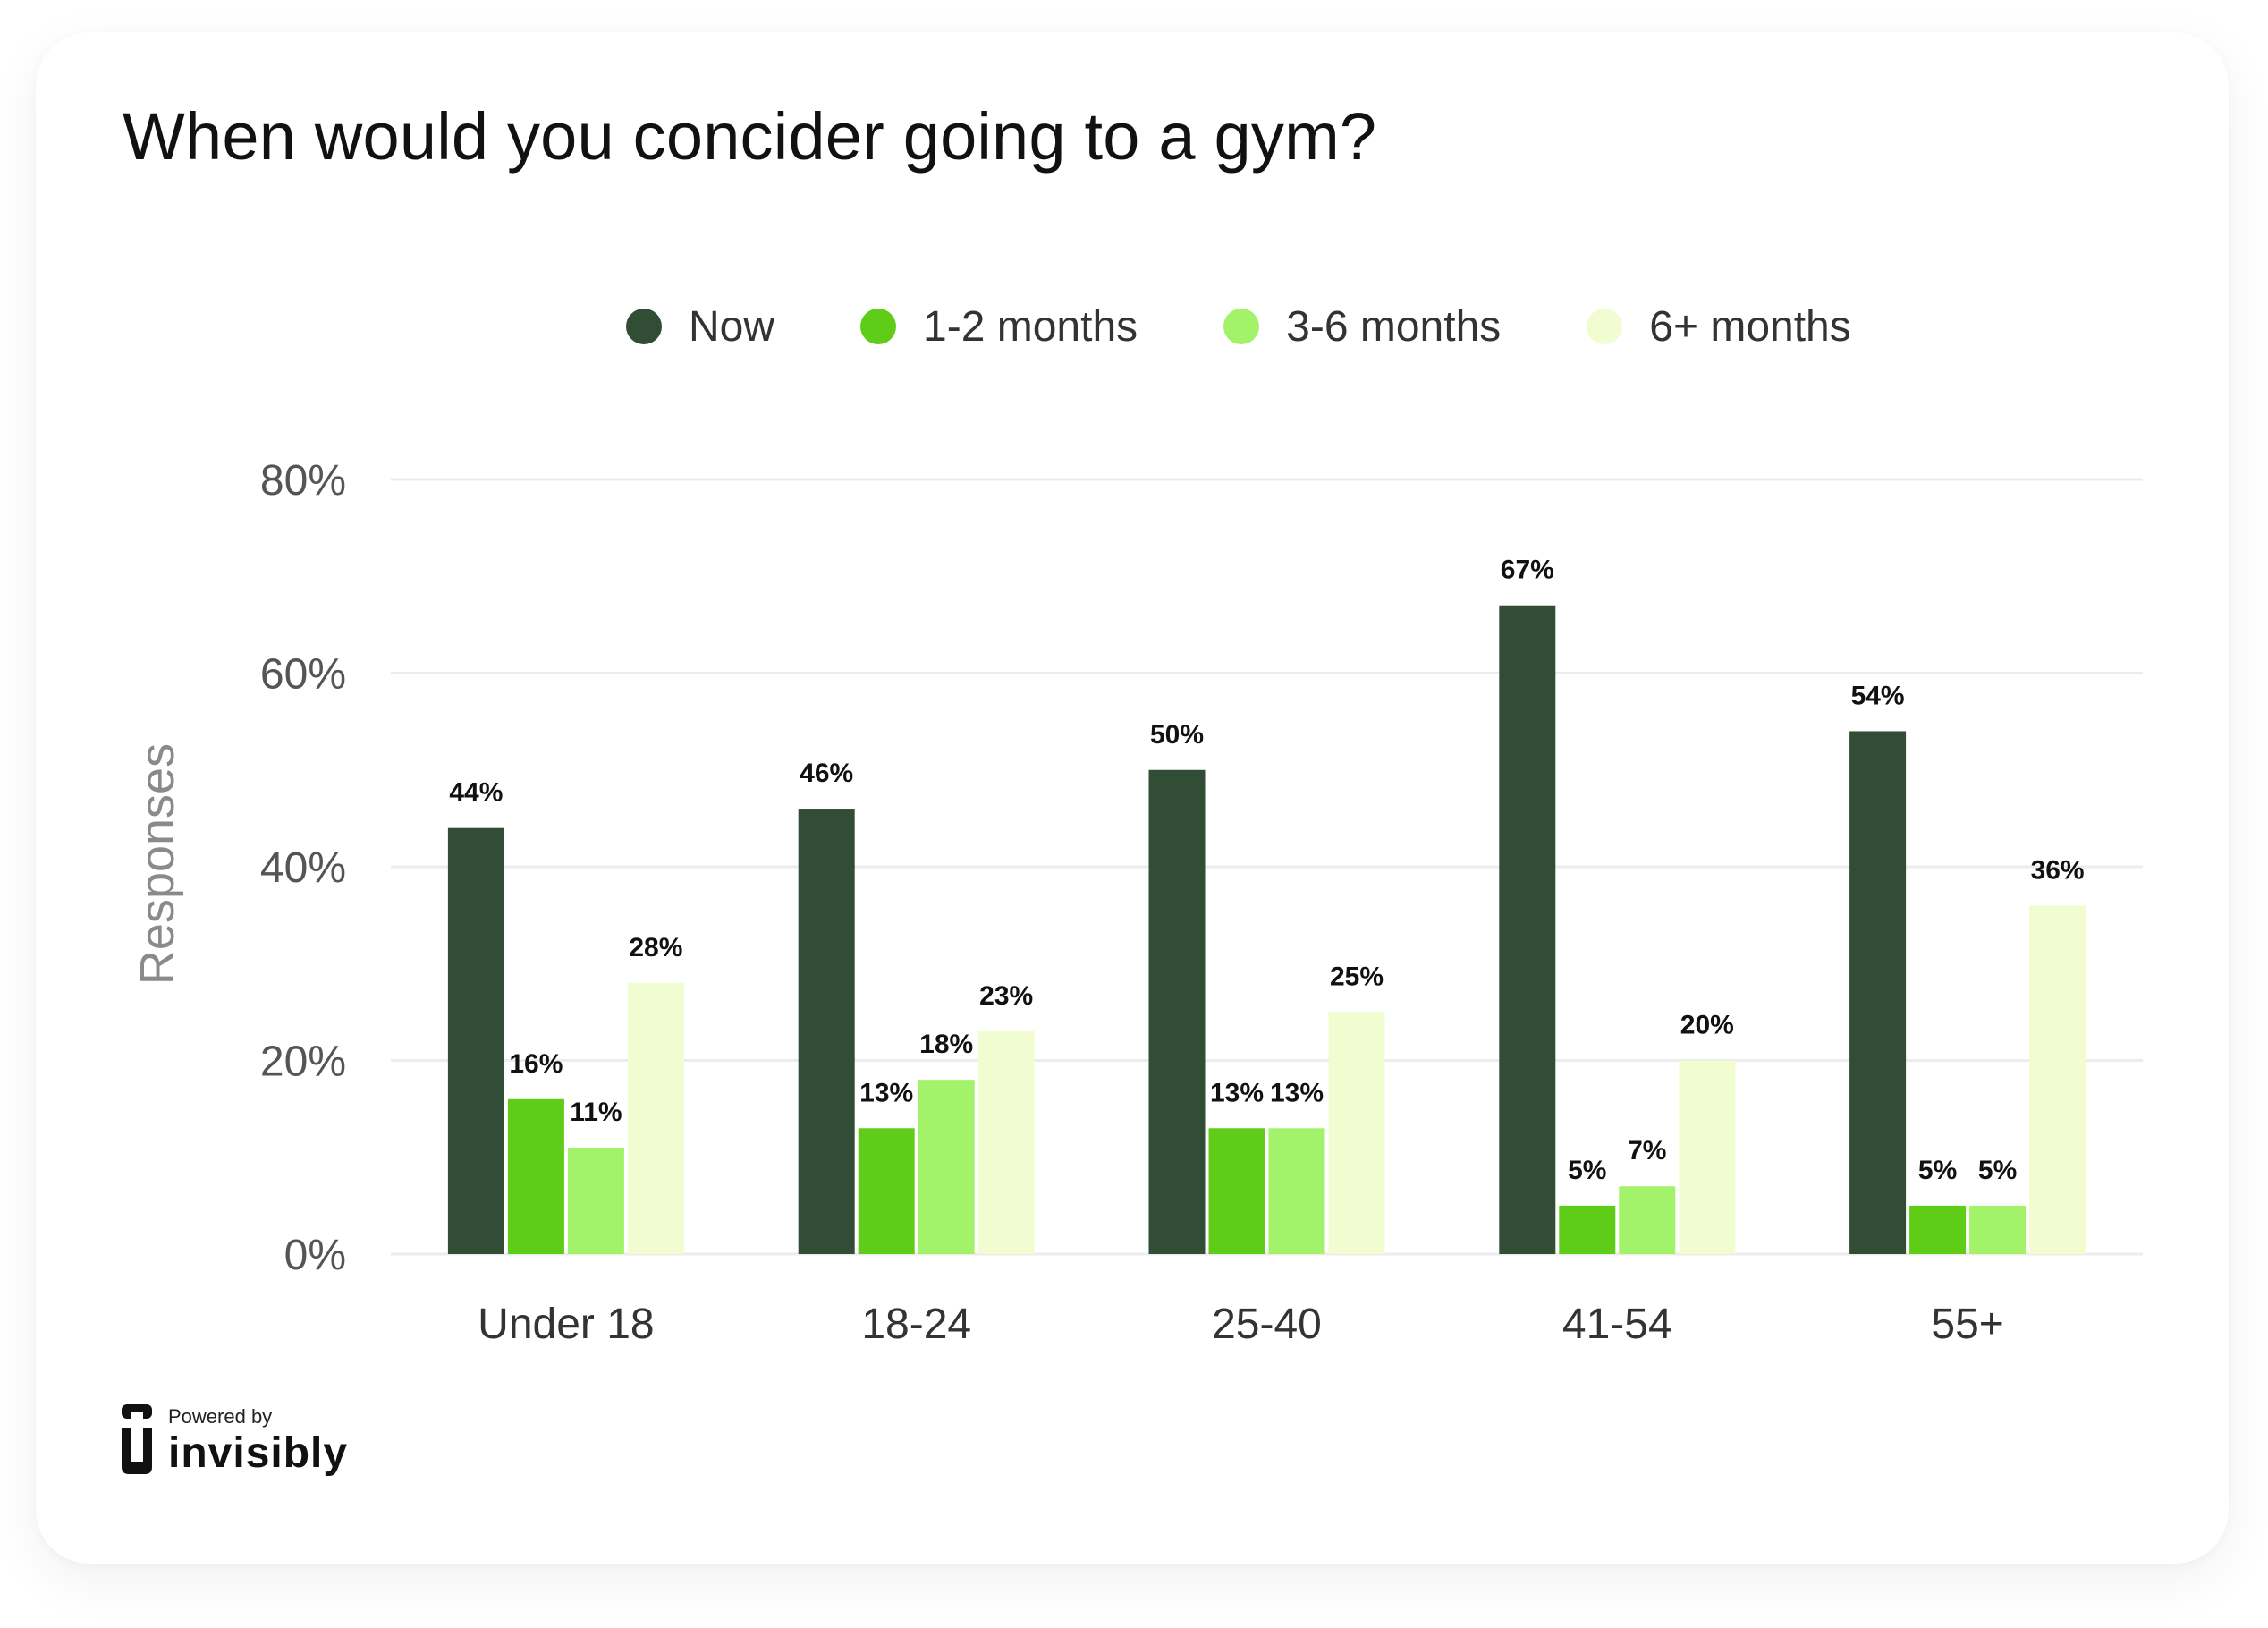  What do you see at coordinates (1707, 1025) in the screenshot?
I see `data-label: 20%` at bounding box center [1707, 1025].